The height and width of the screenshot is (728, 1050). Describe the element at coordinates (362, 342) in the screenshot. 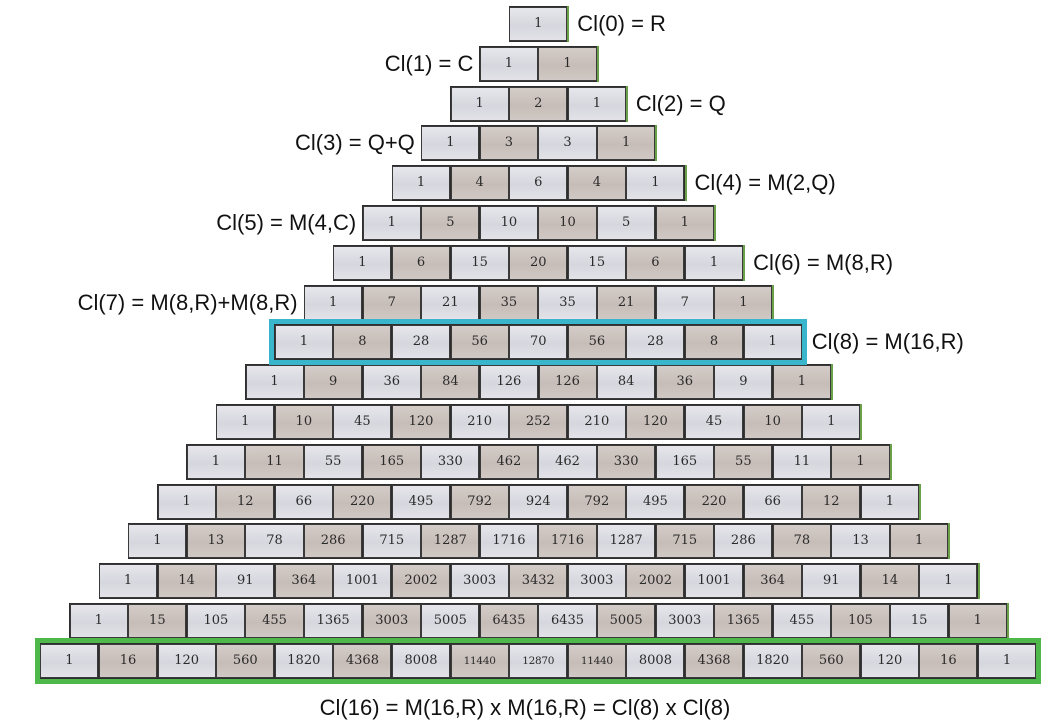

I see `triangle-cell: 8` at that location.